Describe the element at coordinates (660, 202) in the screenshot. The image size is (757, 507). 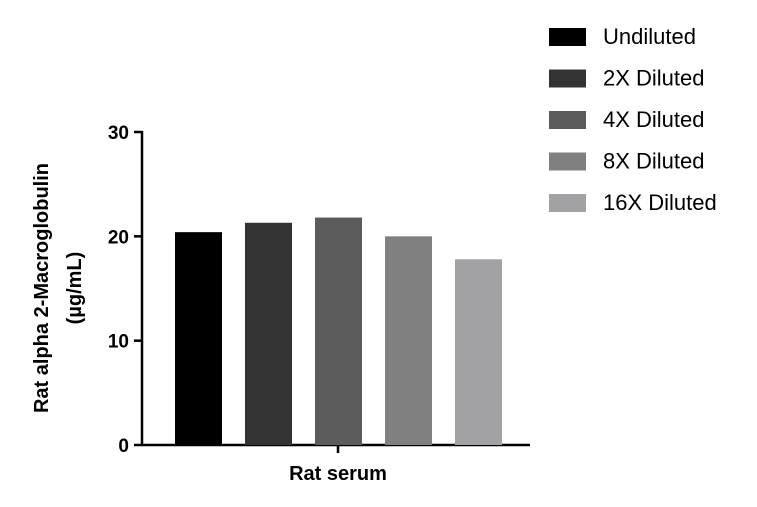
I see `legend-label: 16X Diluted` at that location.